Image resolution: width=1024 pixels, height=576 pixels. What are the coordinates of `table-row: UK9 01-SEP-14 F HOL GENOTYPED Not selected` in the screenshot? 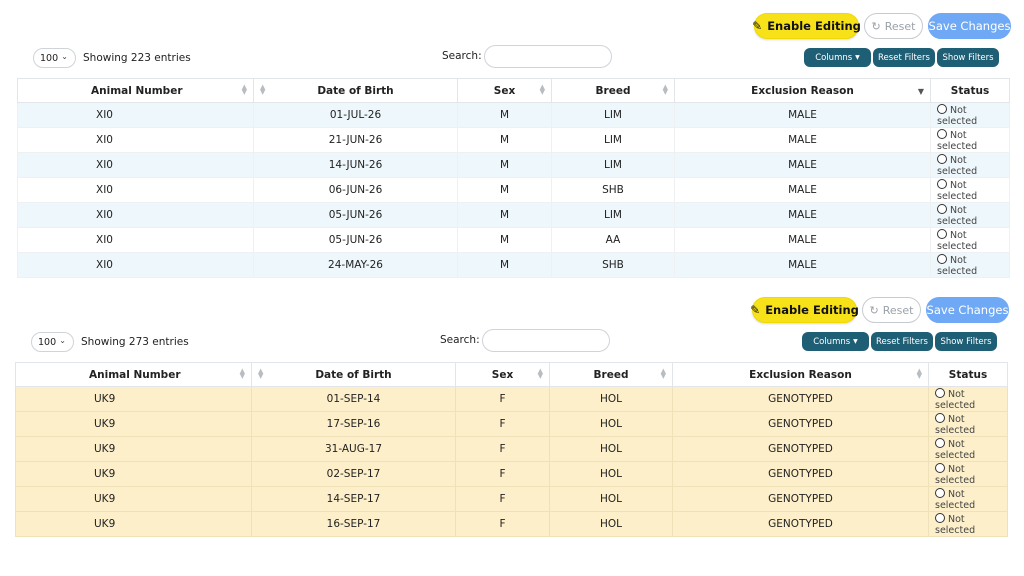 It's located at (511, 399).